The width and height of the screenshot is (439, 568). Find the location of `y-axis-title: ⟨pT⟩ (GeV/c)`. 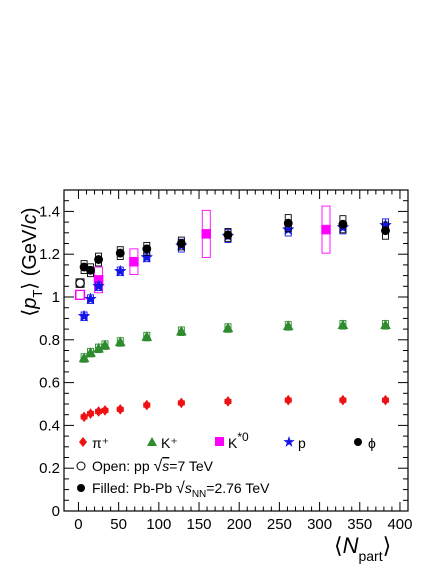

y-axis-title: ⟨pT⟩ (GeV/c) is located at coordinates (32, 261).